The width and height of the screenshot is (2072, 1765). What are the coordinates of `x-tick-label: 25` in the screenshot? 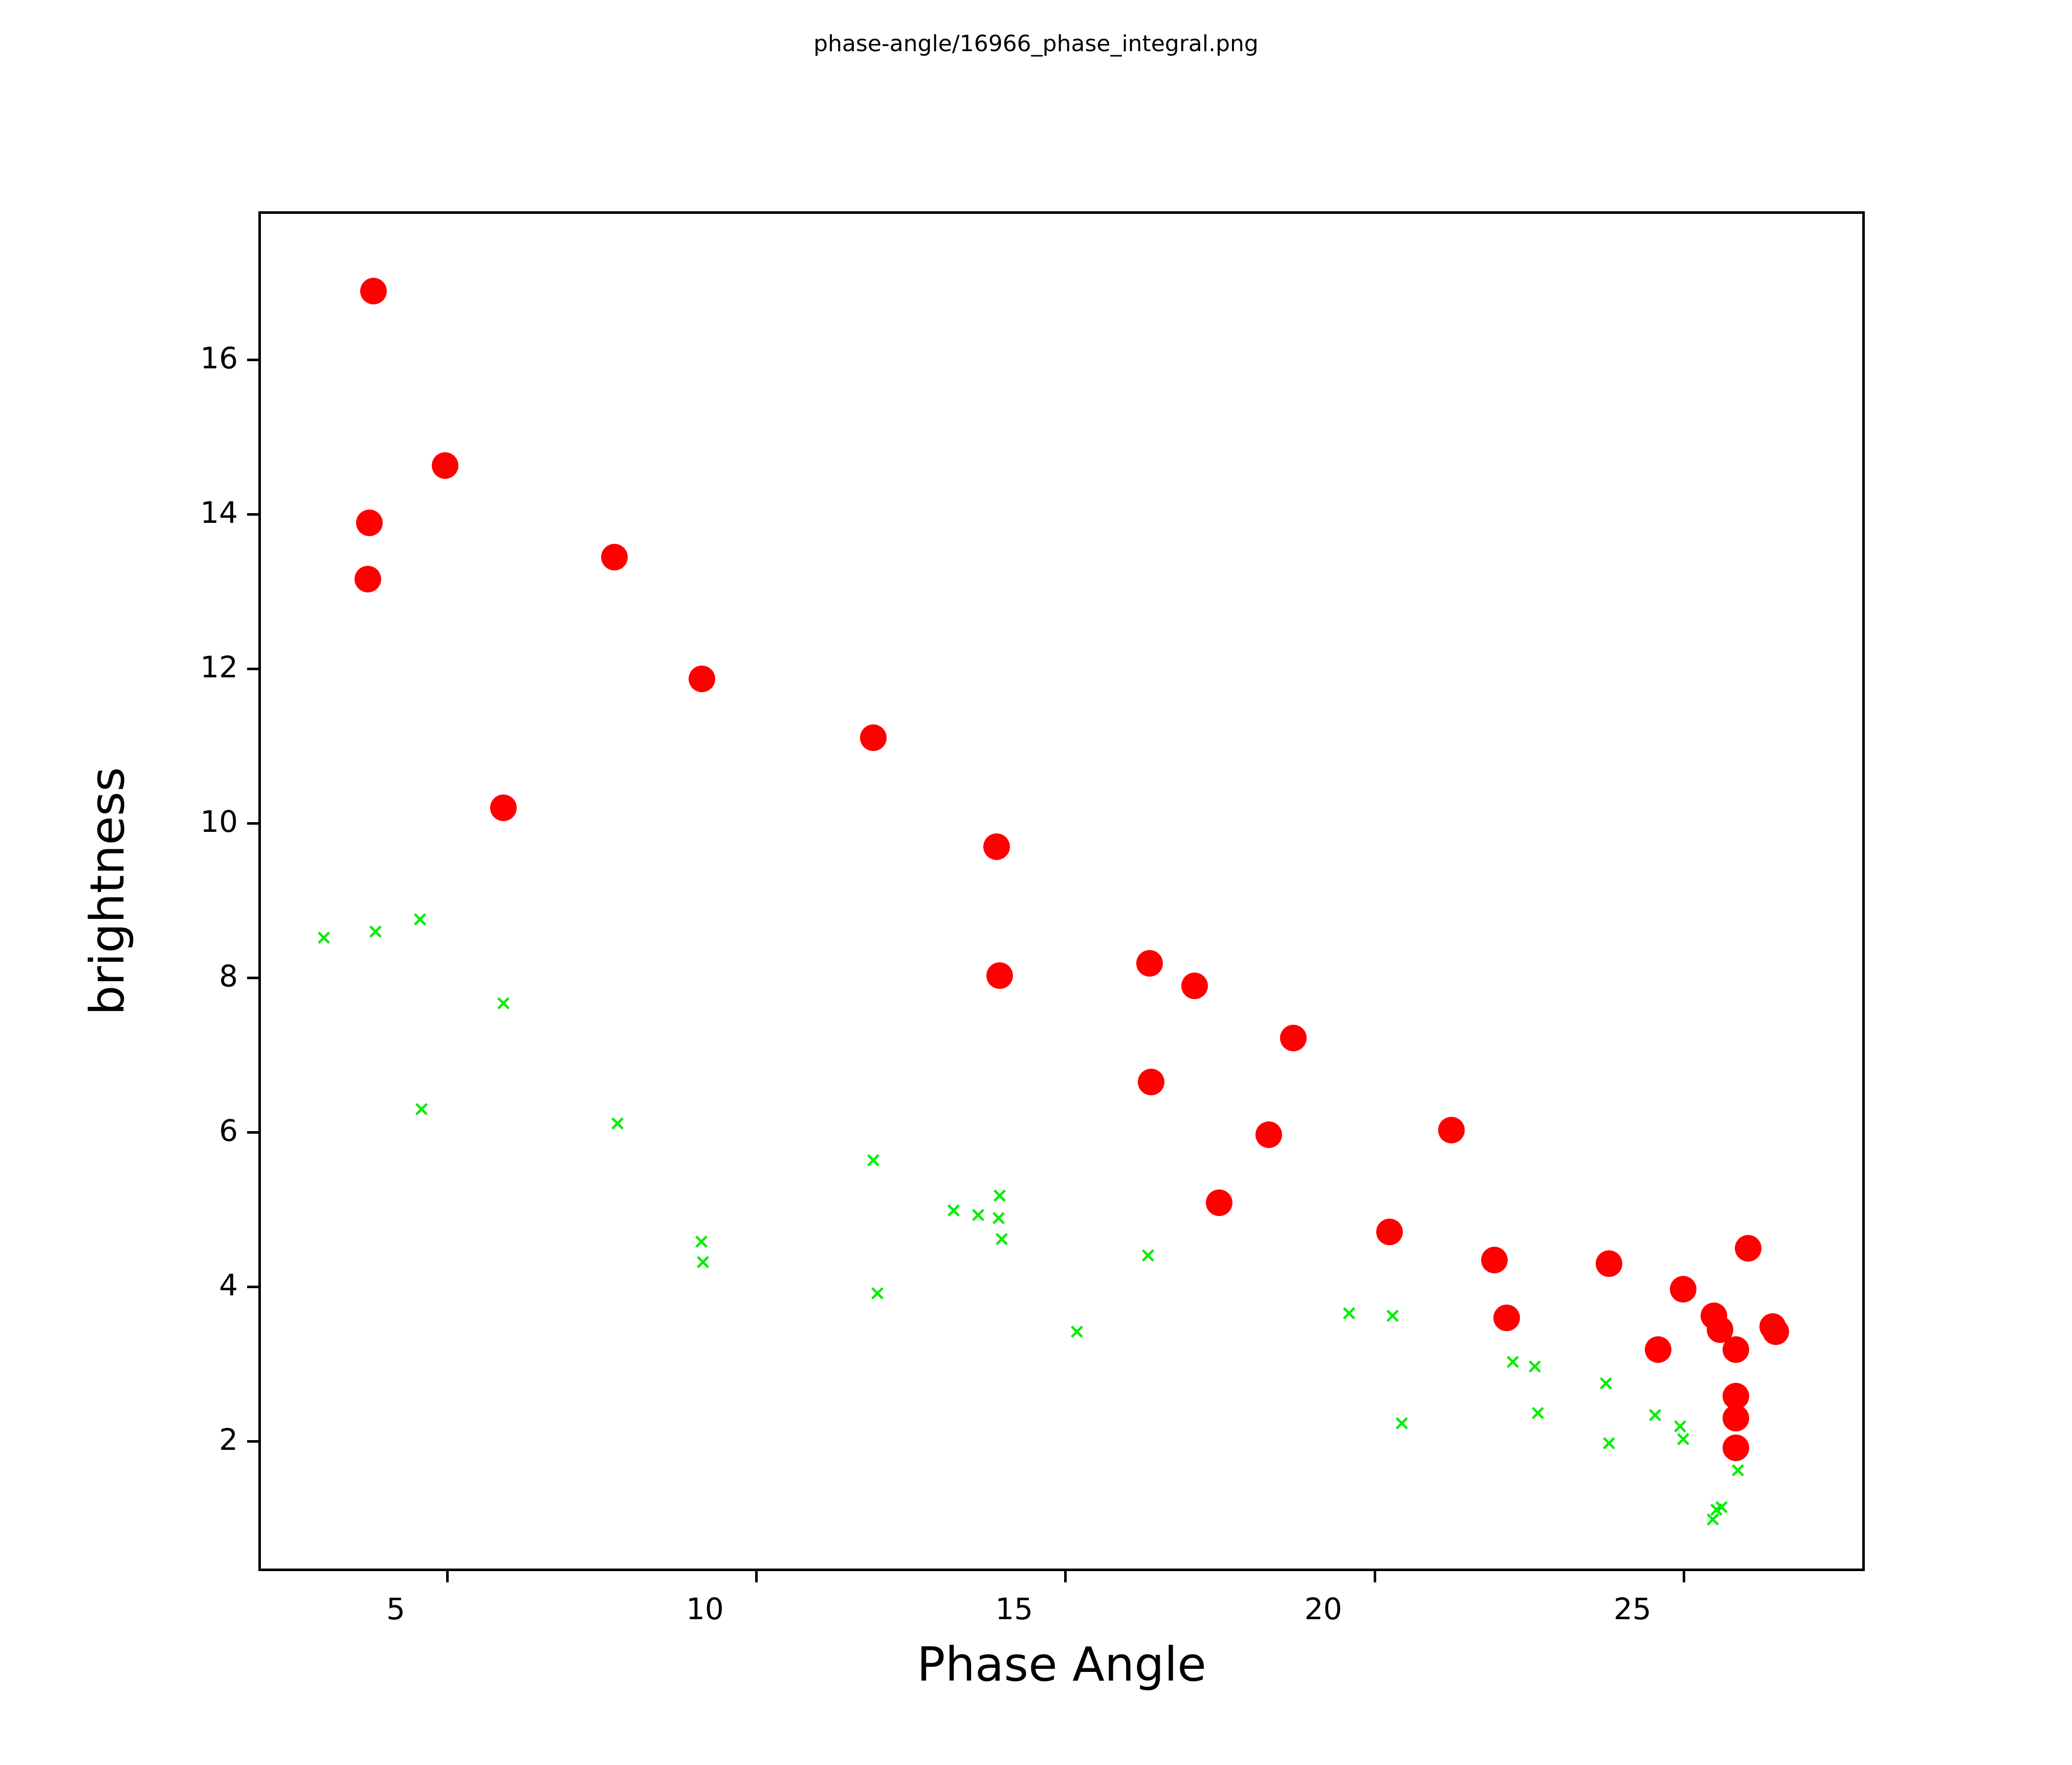 It's located at (1632, 1609).